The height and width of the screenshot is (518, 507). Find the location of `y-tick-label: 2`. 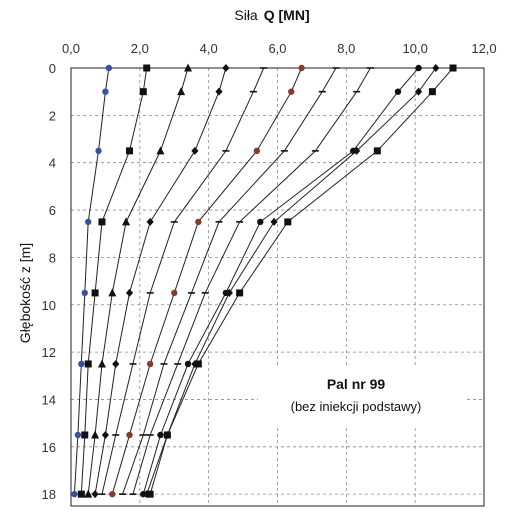

y-tick-label: 2 is located at coordinates (52, 115).